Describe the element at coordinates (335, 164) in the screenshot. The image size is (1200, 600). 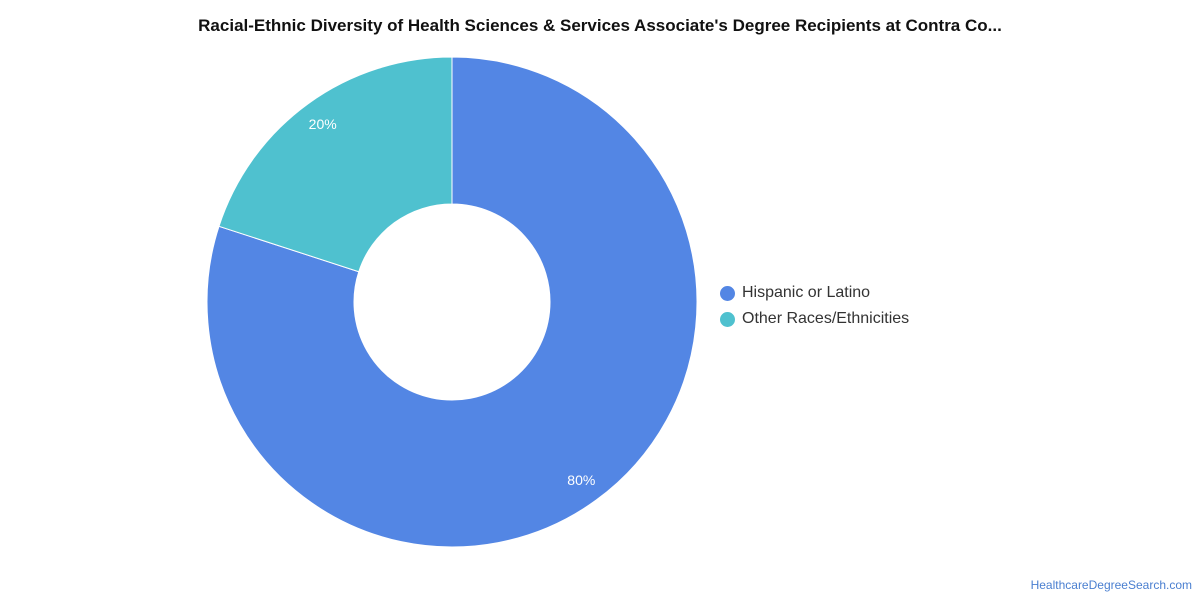
I see `donut-slice-other-races-ethnicities` at that location.